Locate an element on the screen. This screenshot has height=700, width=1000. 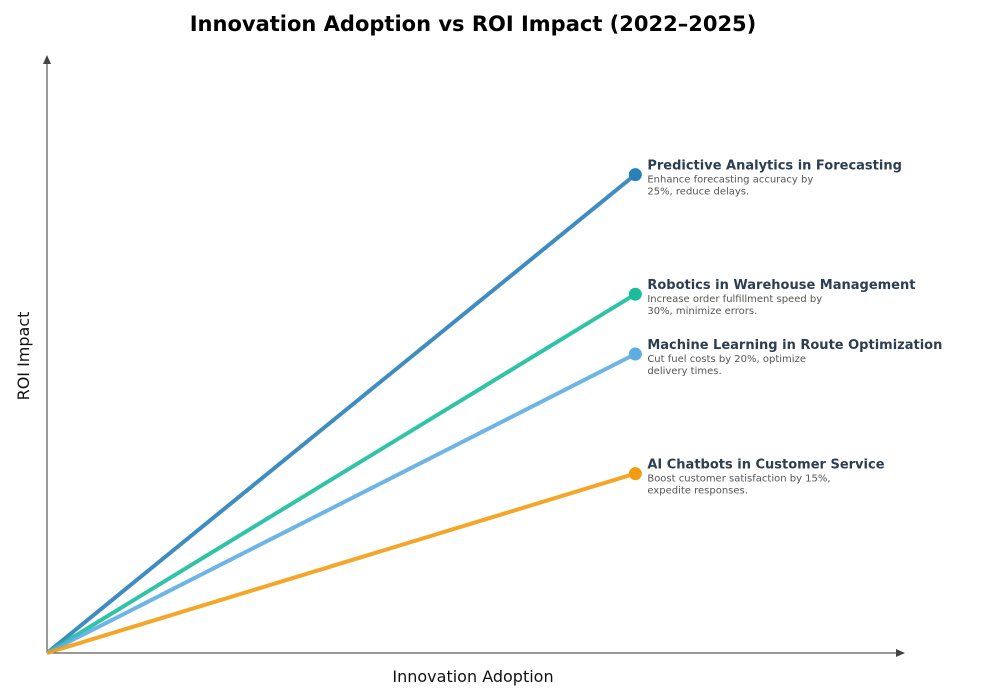
series-label: Robotics in Warehouse Management is located at coordinates (781, 285).